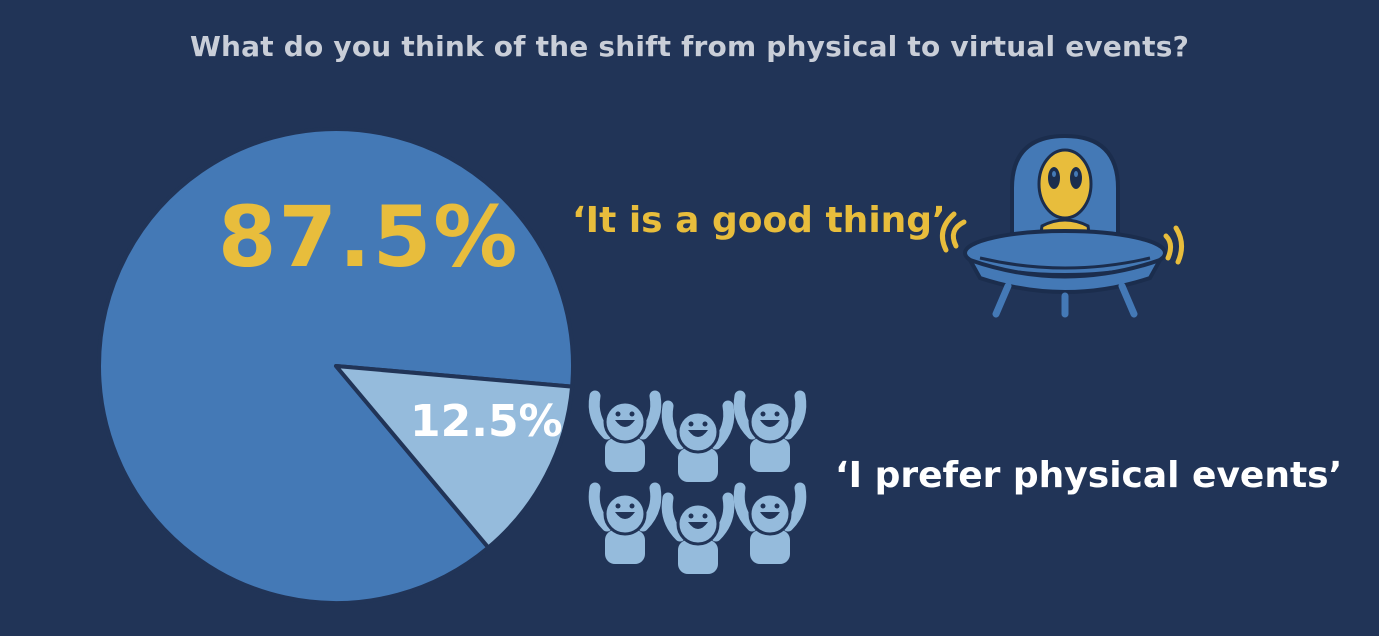 The height and width of the screenshot is (636, 1379). Describe the element at coordinates (1089, 475) in the screenshot. I see `legend-prefer-physical: ‘I prefer physical events’` at that location.